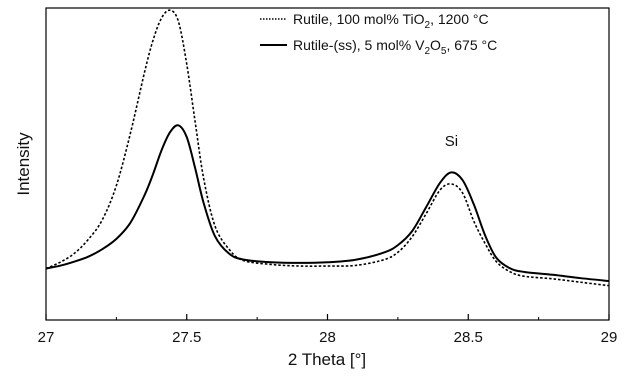 The height and width of the screenshot is (383, 627). I want to click on legend-label-rutile-pre: Rutile, 100 mol% TiO, so click(359, 19).